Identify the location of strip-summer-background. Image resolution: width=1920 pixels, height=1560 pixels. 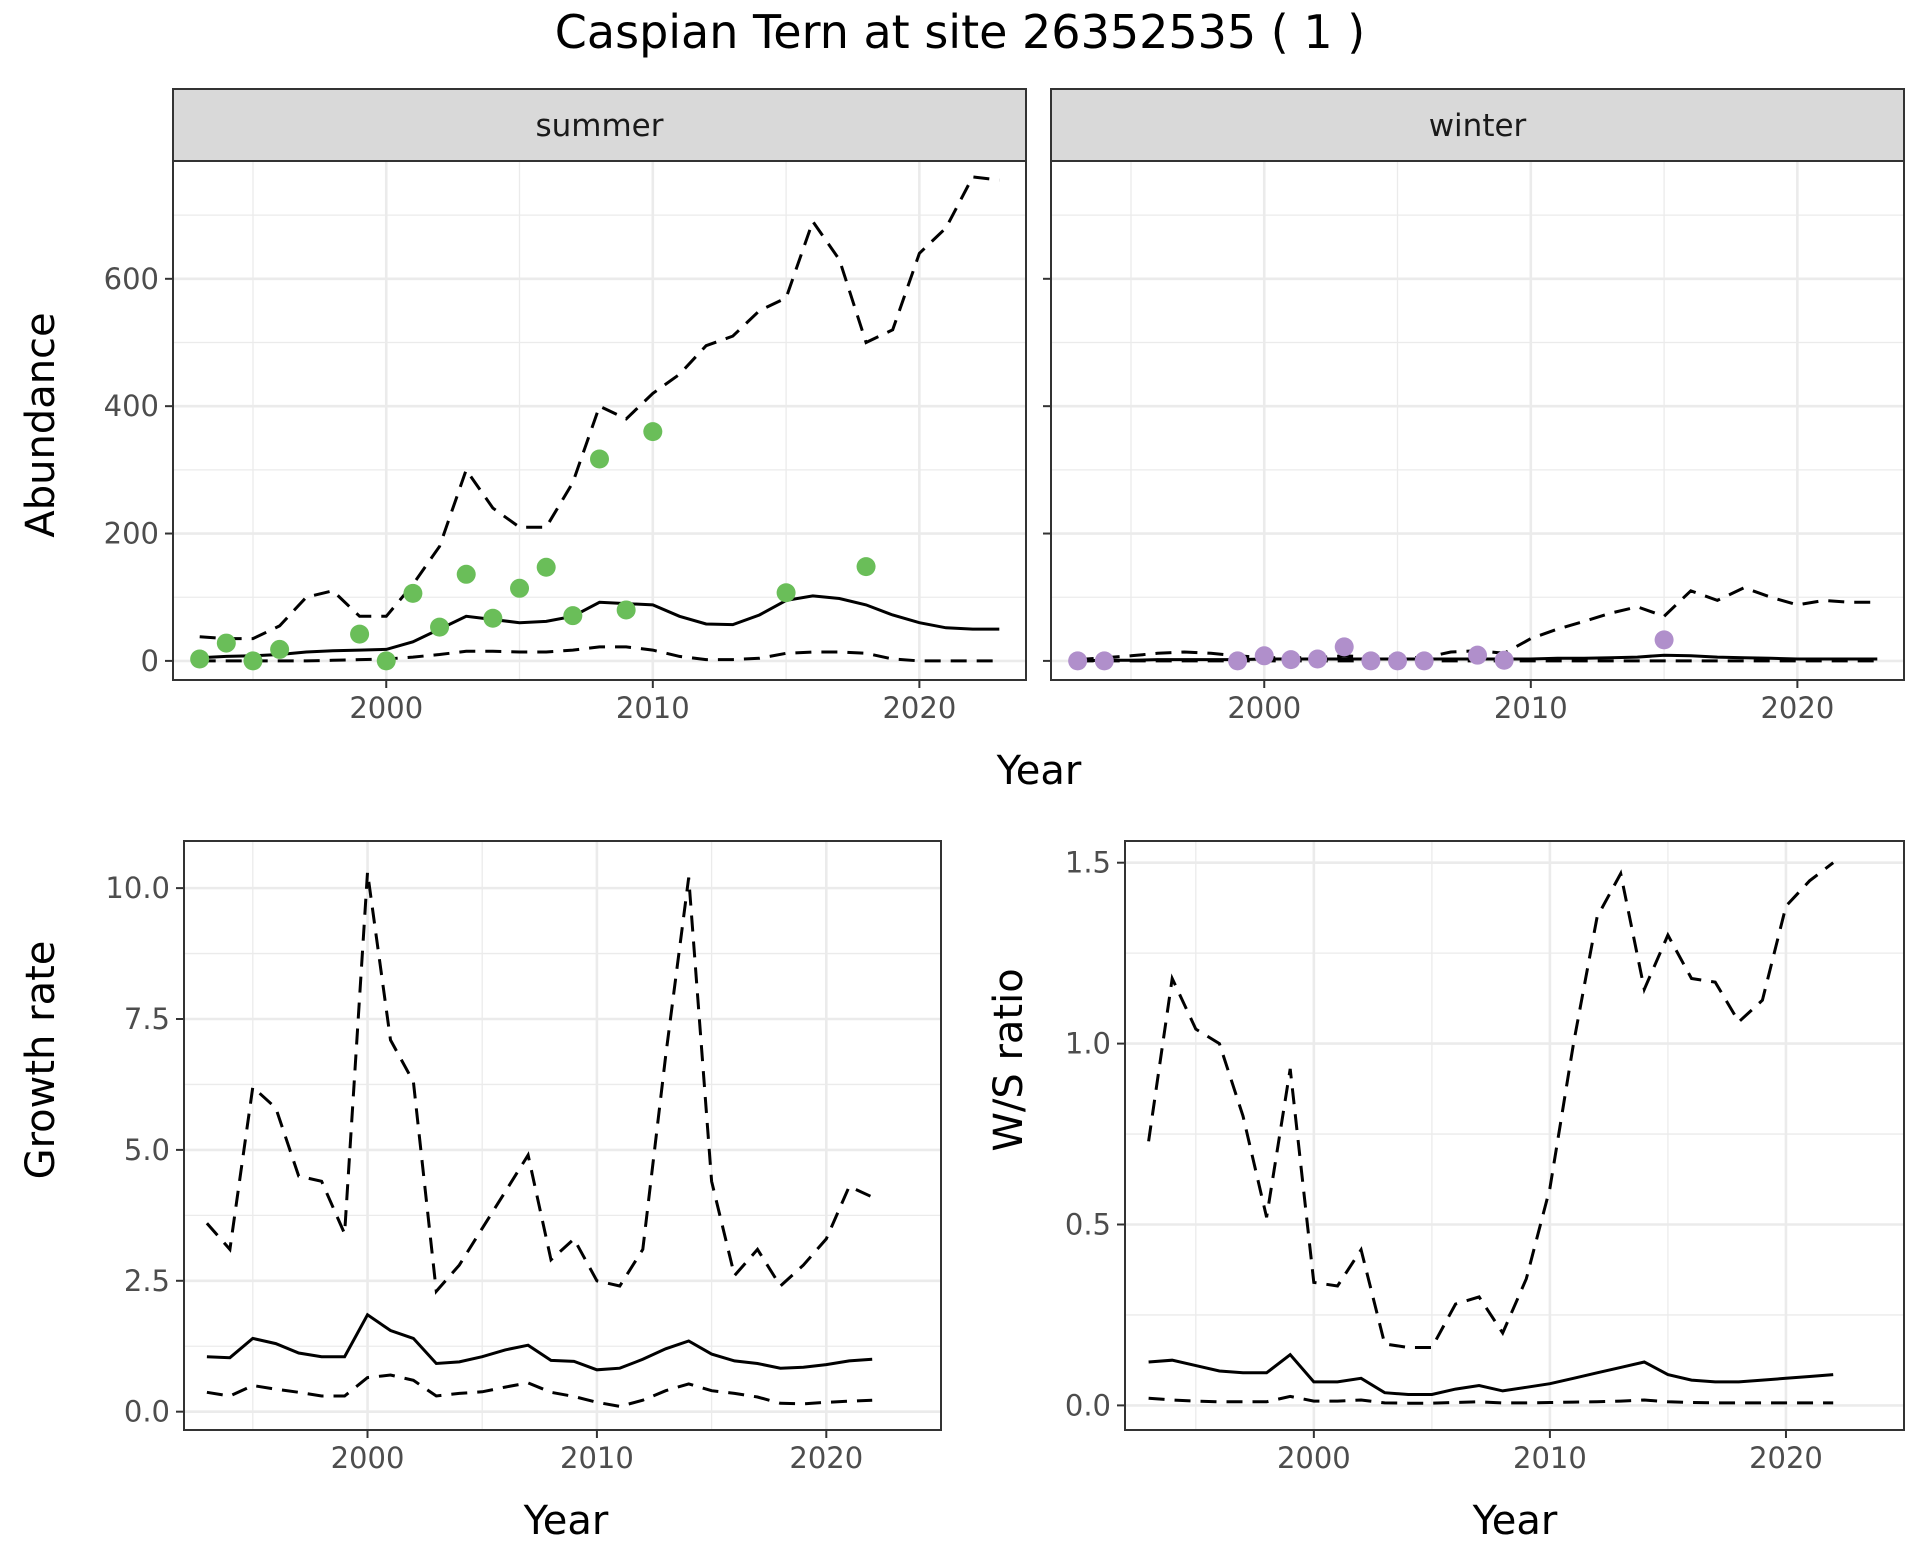
(599, 125).